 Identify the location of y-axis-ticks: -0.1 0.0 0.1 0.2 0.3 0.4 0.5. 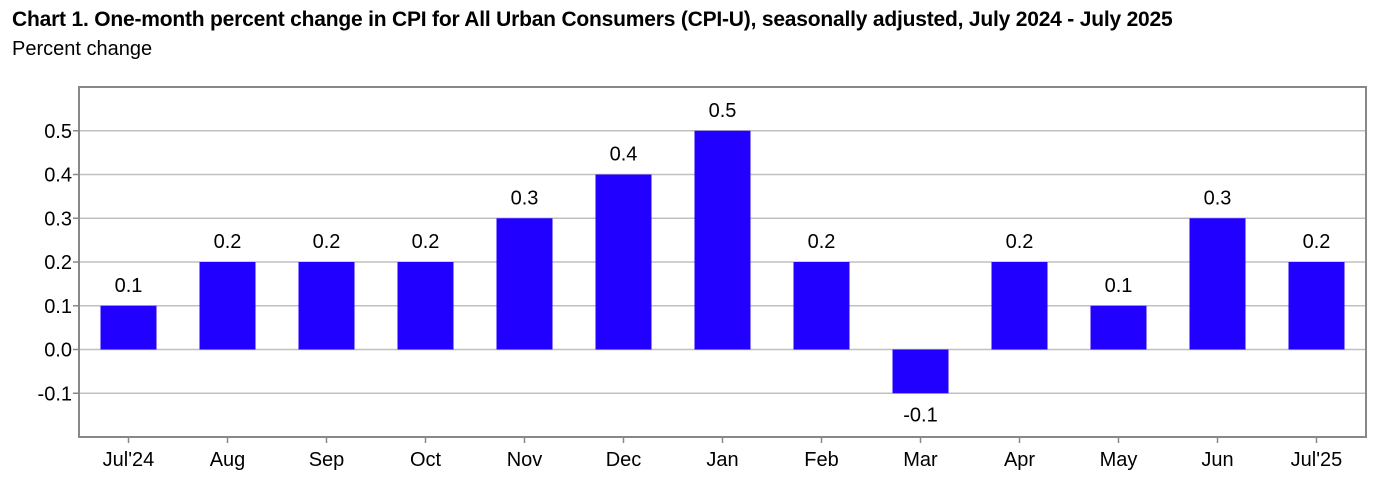
(58, 263).